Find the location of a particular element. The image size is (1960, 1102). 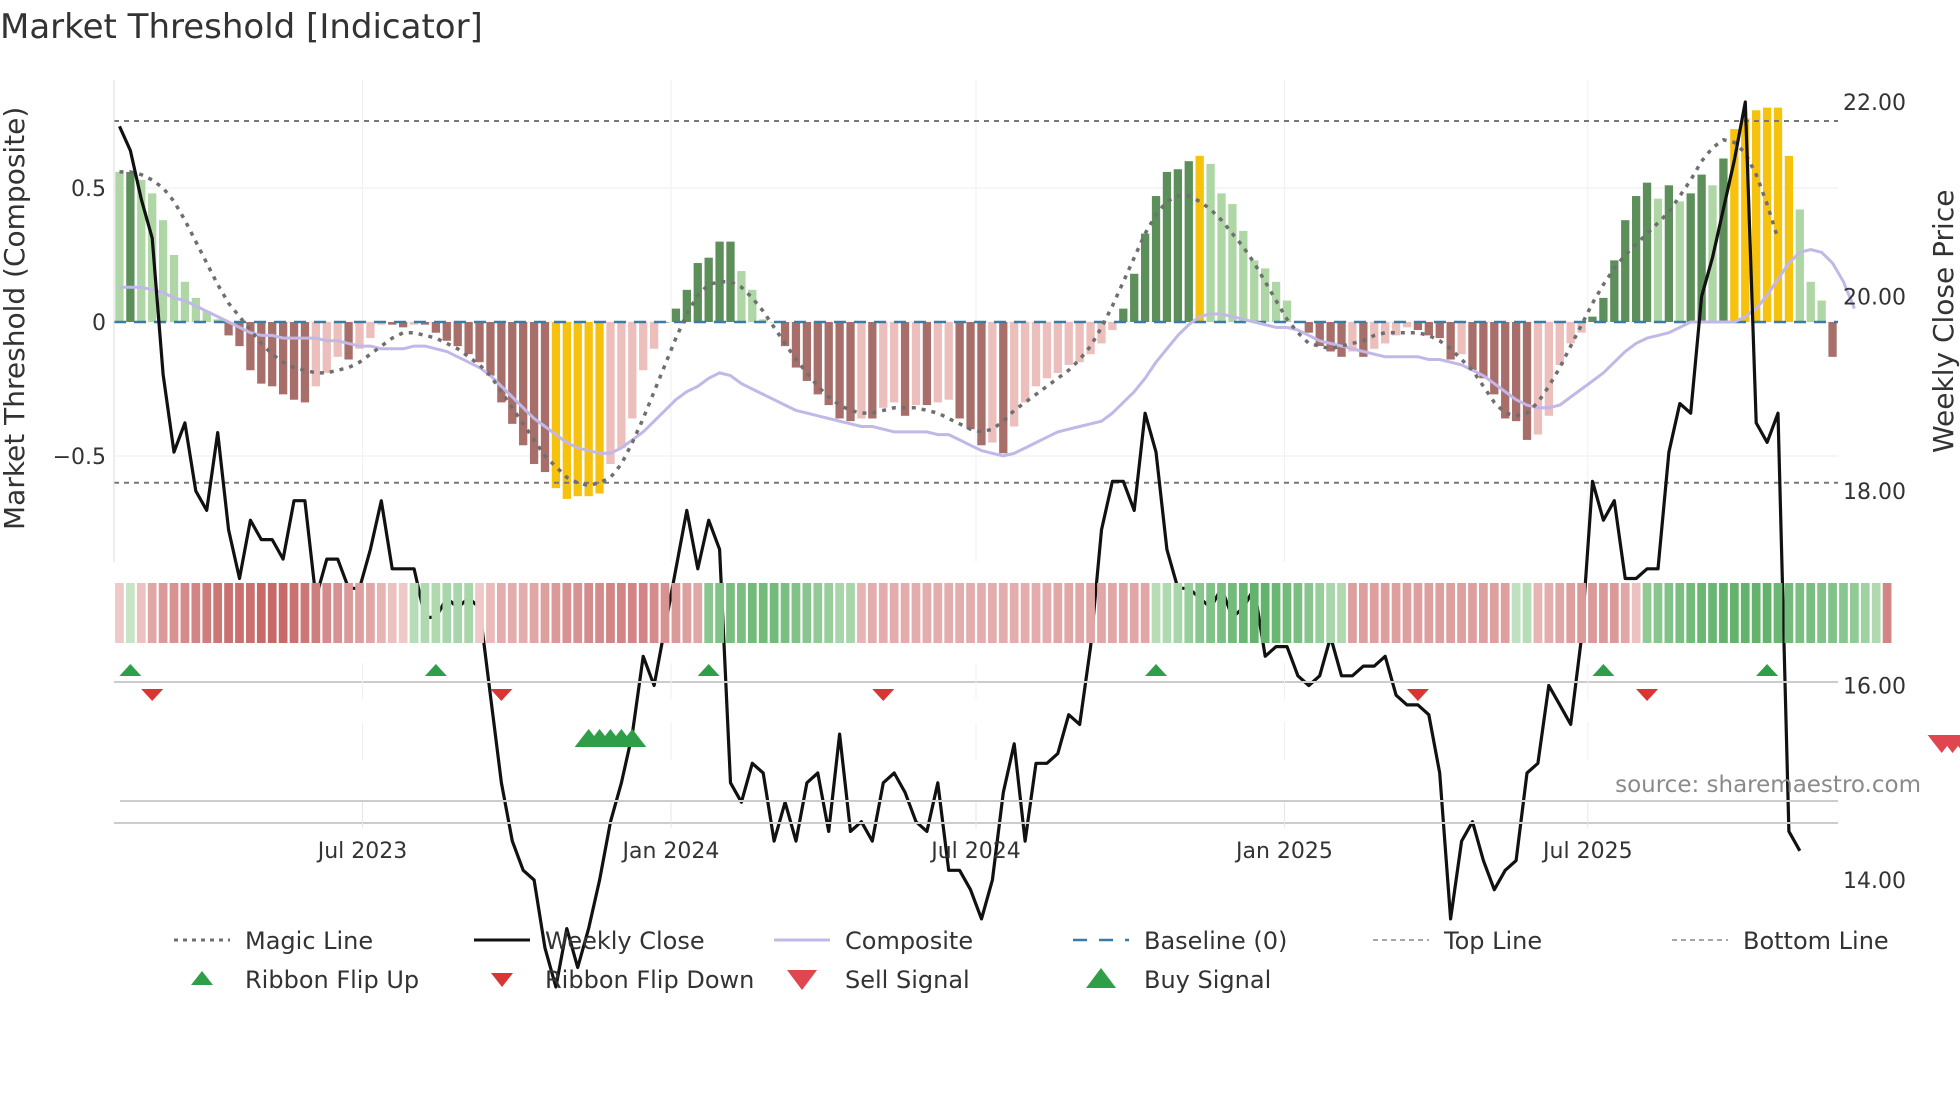

legend-label: Weekly Close is located at coordinates (625, 941).